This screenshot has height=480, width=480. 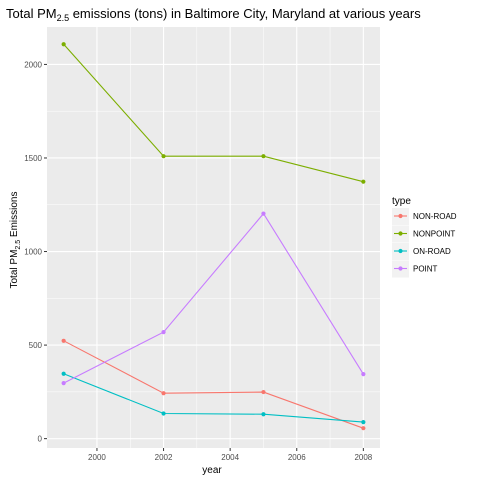 I want to click on legend-point-non-road, so click(x=400, y=216).